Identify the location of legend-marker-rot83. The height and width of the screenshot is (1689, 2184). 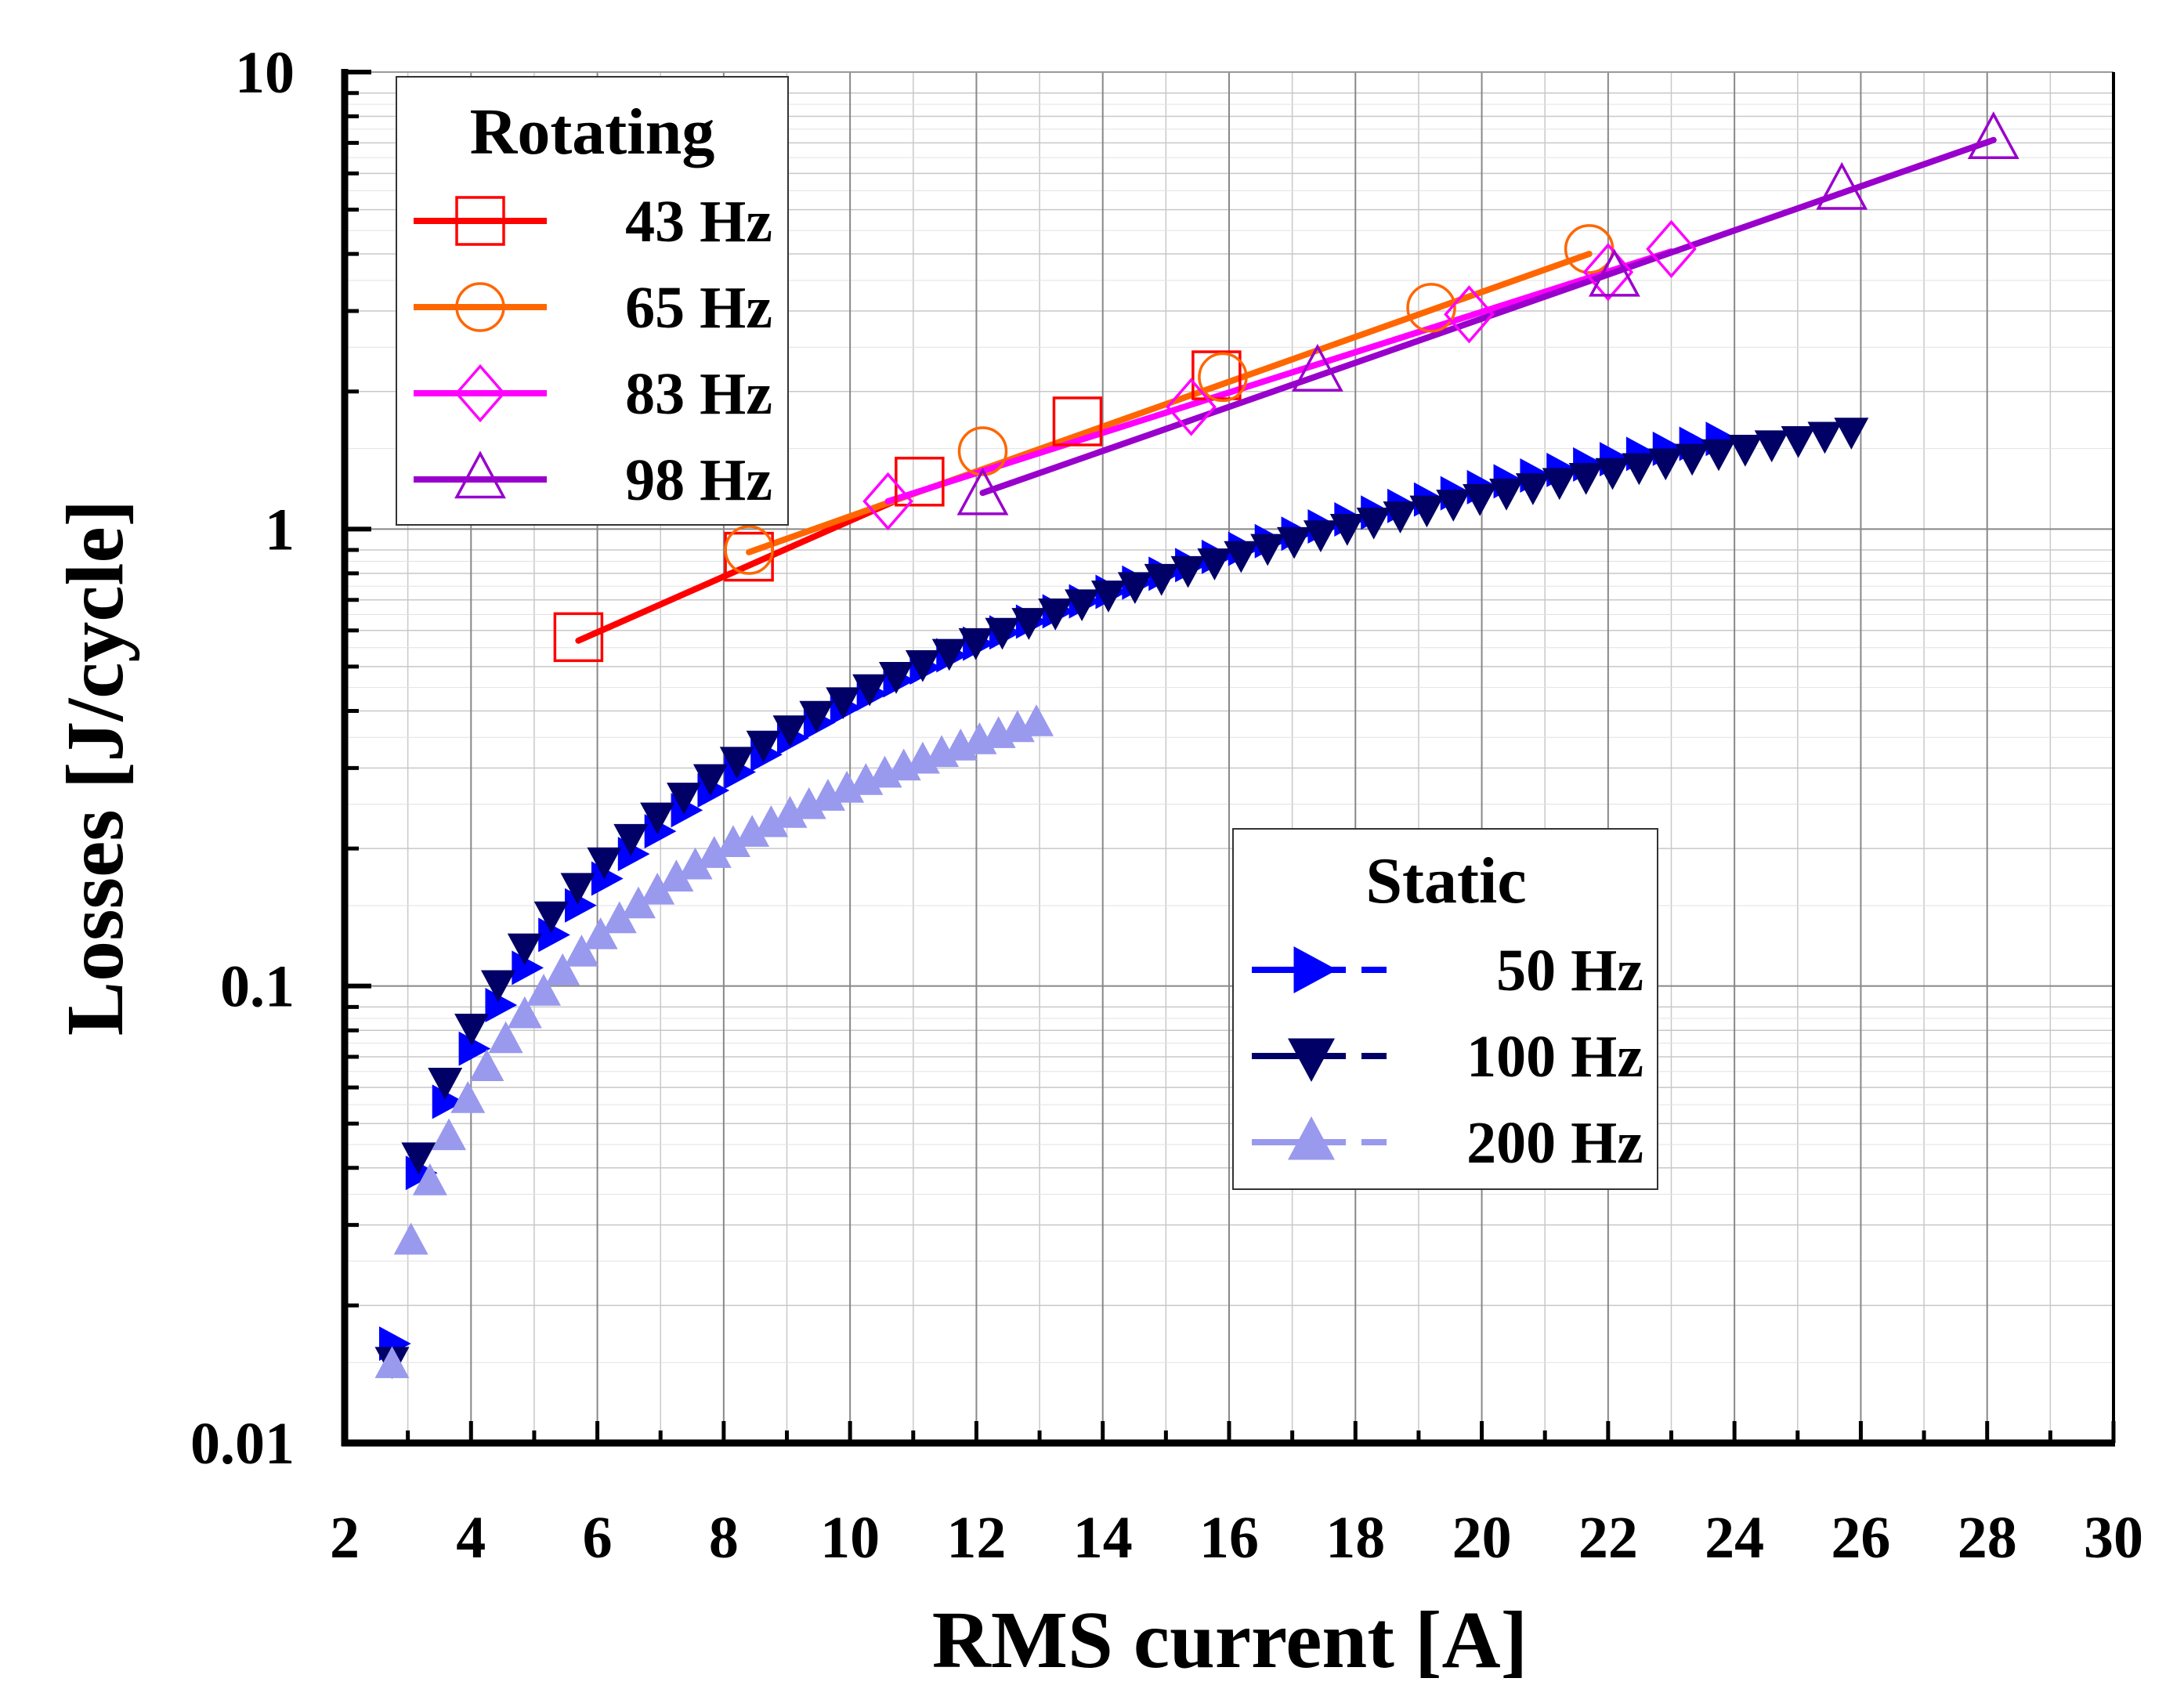
(480, 393).